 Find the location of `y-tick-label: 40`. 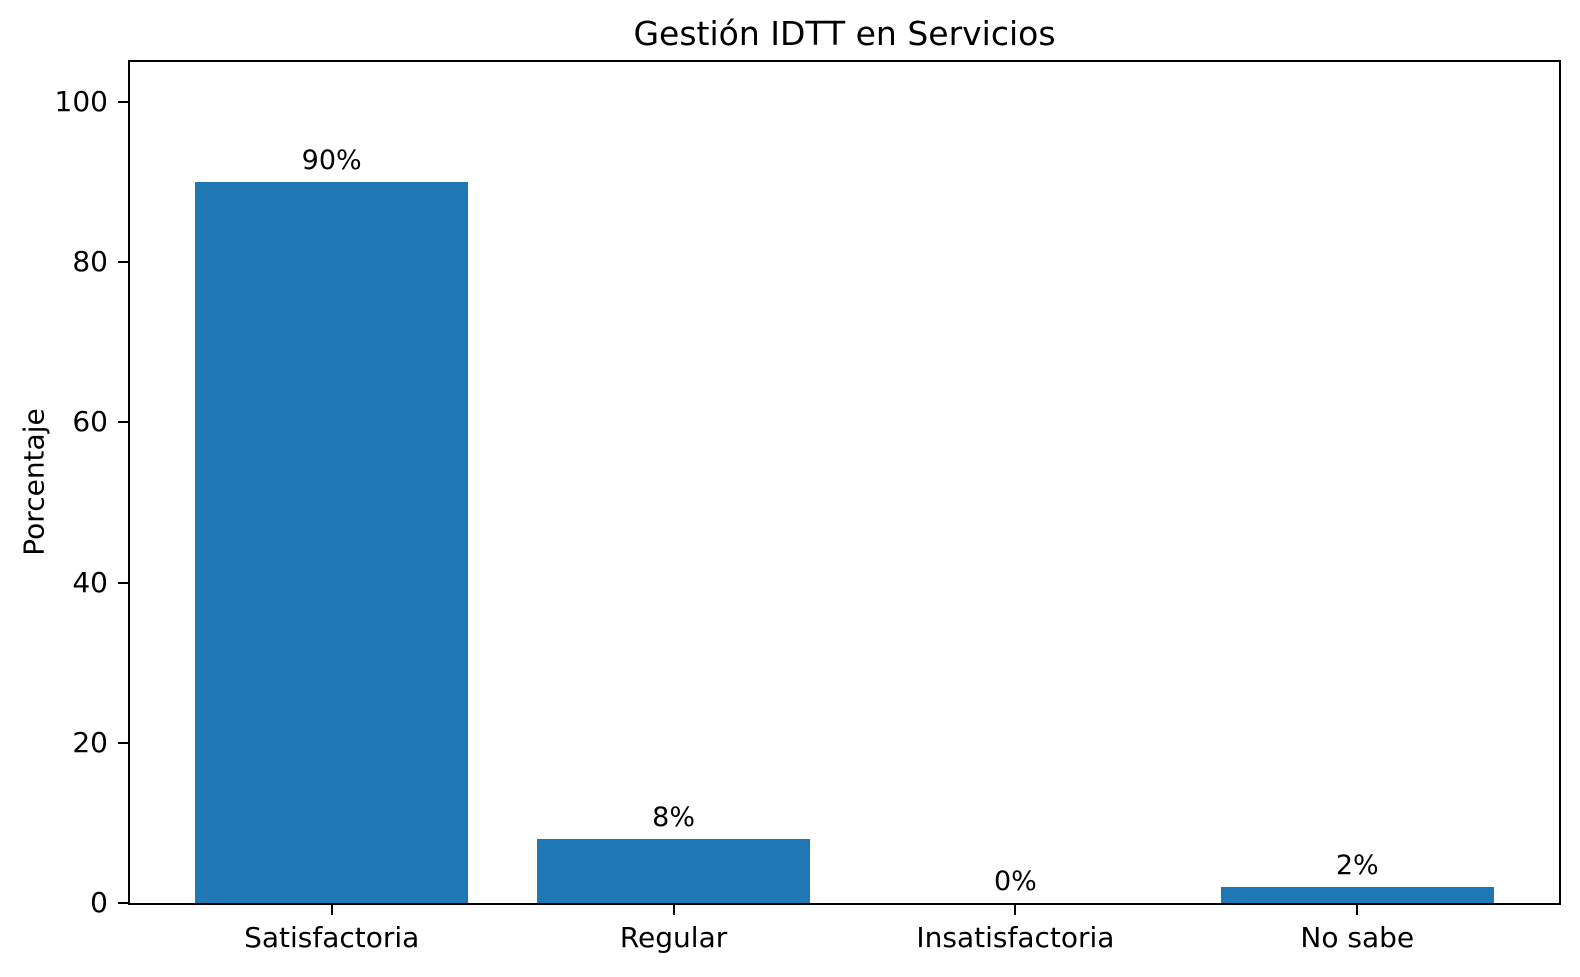

y-tick-label: 40 is located at coordinates (90, 582).